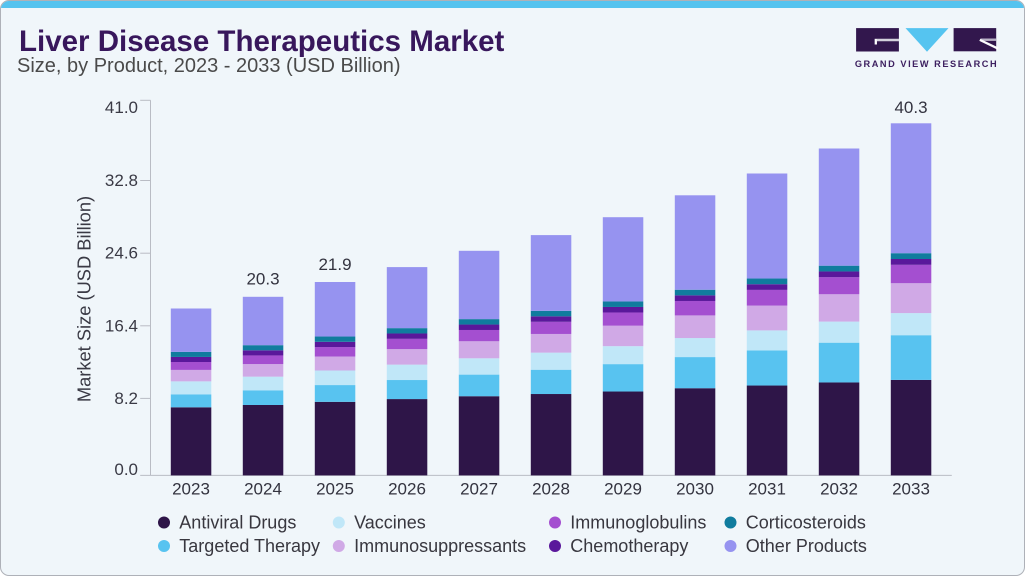 This screenshot has height=576, width=1025. Describe the element at coordinates (84, 299) in the screenshot. I see `svg-text: Market Size (USD Billion)` at that location.